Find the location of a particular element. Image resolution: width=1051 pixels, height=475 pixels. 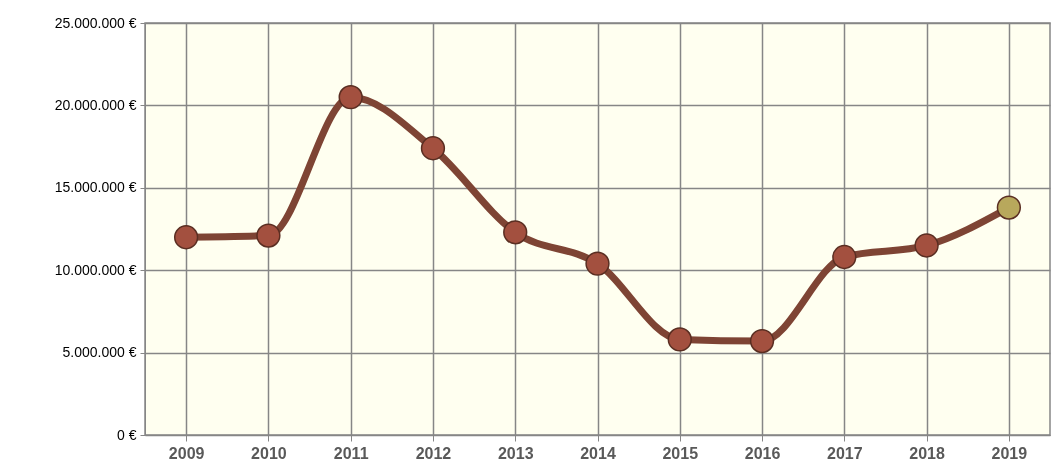

y-tick-label: 20.000.000 € is located at coordinates (95, 104).